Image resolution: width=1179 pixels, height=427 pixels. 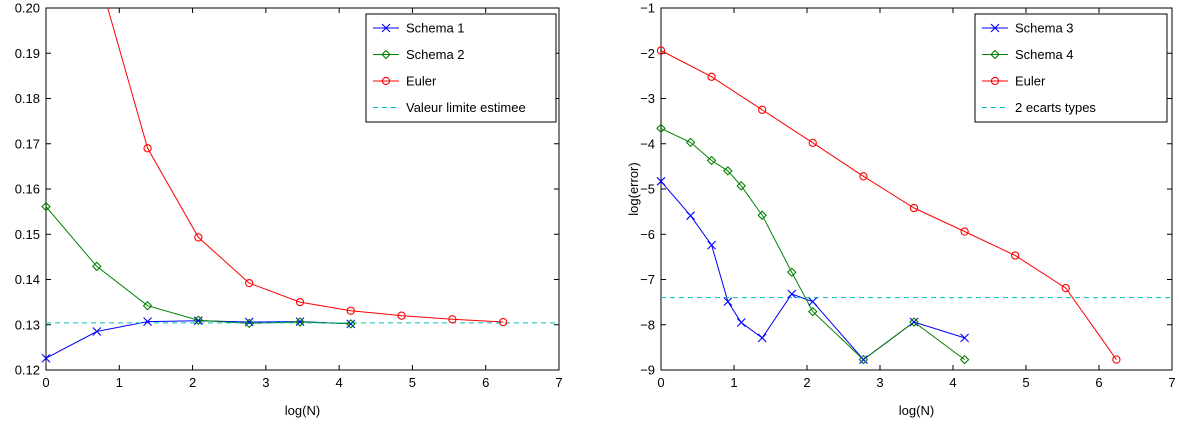 I want to click on y-tick-label: 0.12, so click(x=27, y=370).